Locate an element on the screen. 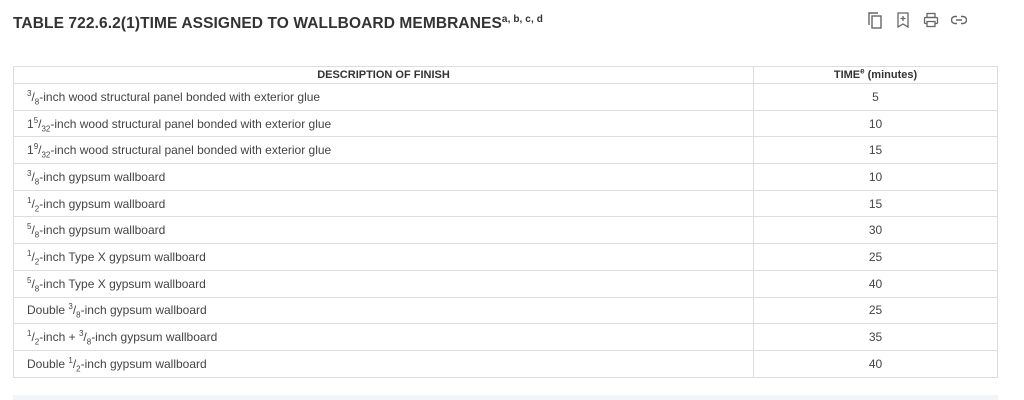 The height and width of the screenshot is (400, 1024). header-time: TIMEe (minutes) is located at coordinates (875, 75).